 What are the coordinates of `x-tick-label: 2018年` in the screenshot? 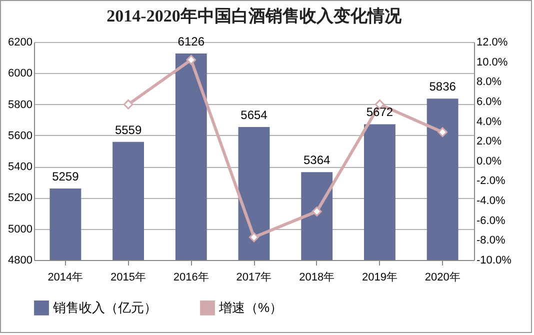 It's located at (317, 278).